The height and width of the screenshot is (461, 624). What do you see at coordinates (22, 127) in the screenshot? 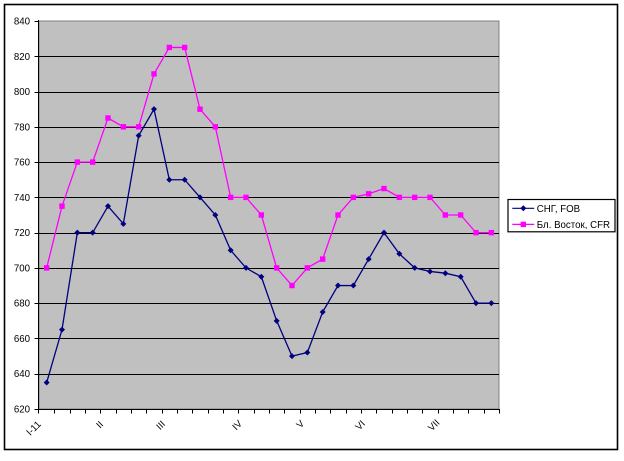
I see `svg-text: 780` at bounding box center [22, 127].